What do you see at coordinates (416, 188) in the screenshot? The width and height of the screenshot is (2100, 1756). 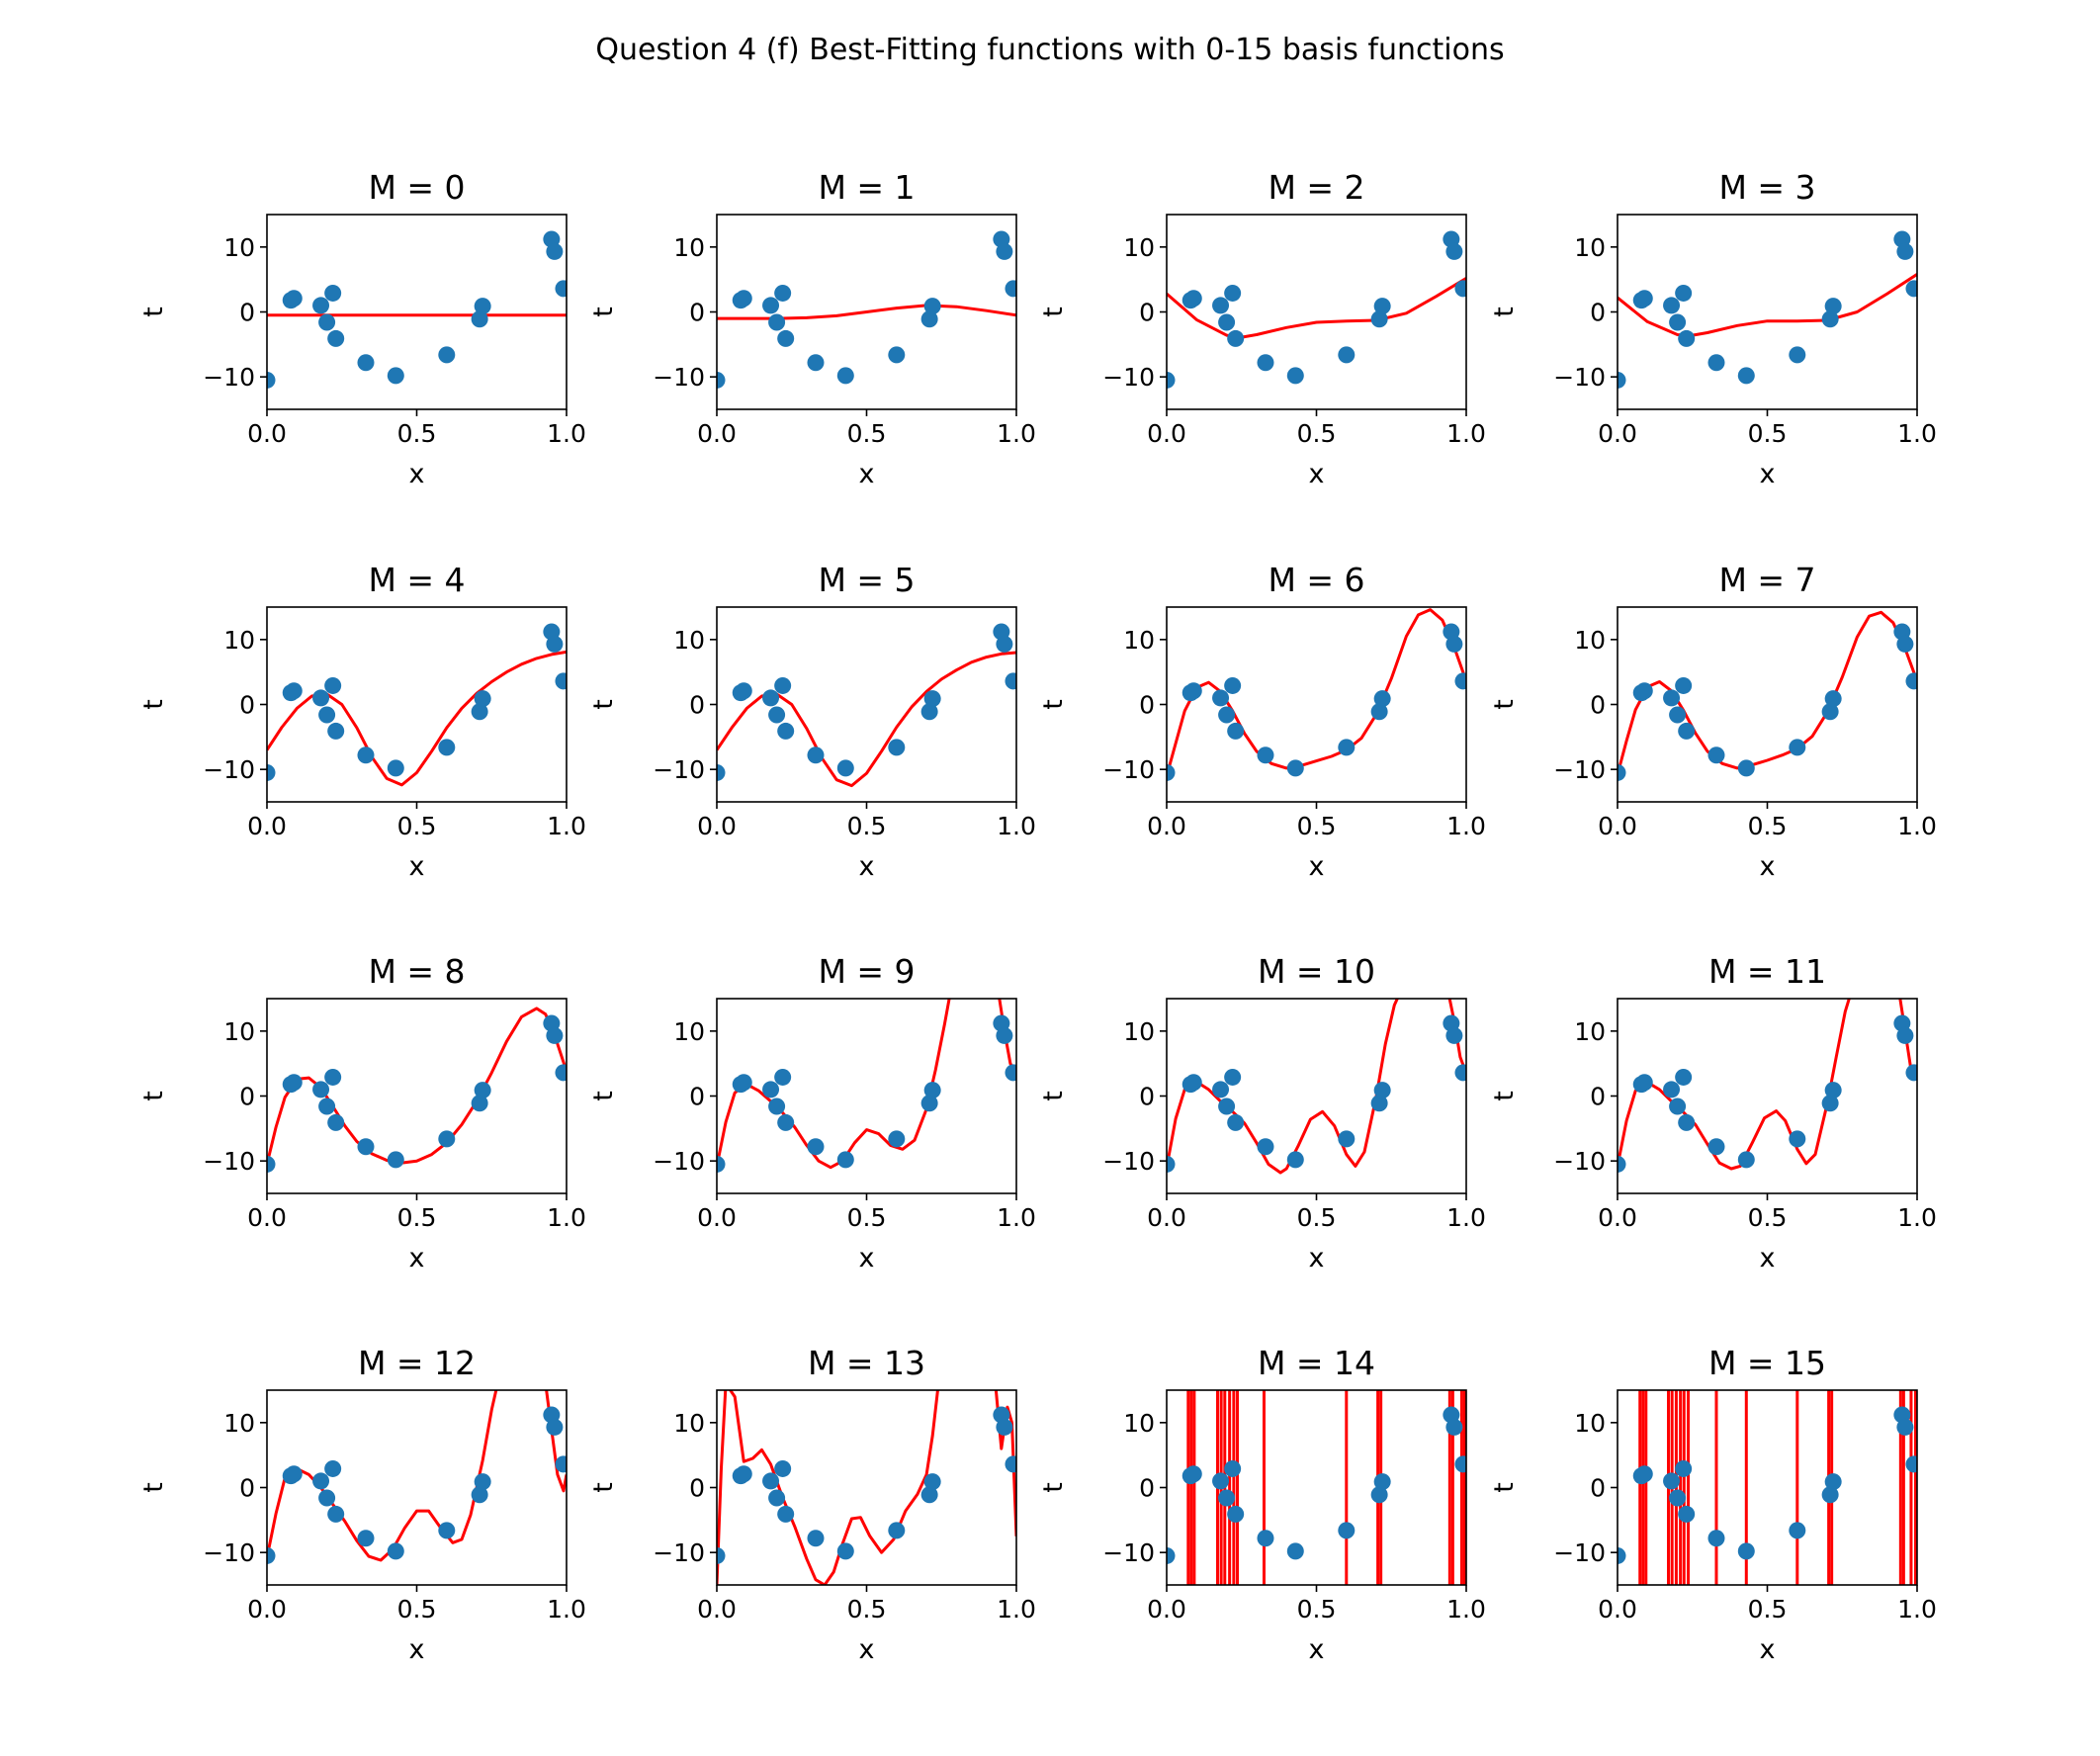 I see `subplot-title: M = 0` at bounding box center [416, 188].